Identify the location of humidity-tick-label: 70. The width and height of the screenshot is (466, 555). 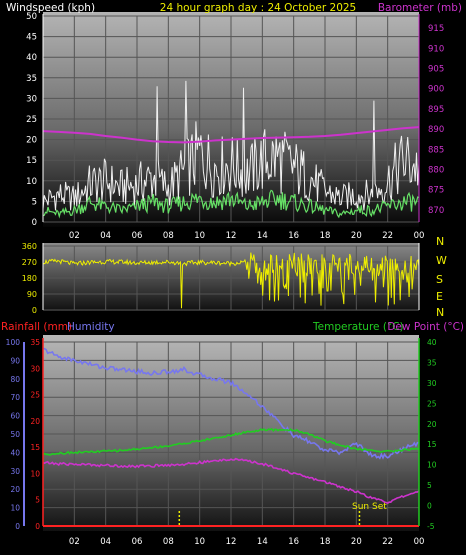
(15, 397).